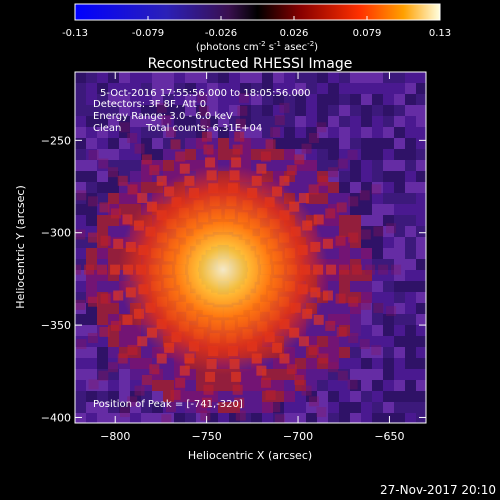 This screenshot has height=500, width=500. Describe the element at coordinates (294, 33) in the screenshot. I see `colorbar-tick-label: 0.026` at that location.